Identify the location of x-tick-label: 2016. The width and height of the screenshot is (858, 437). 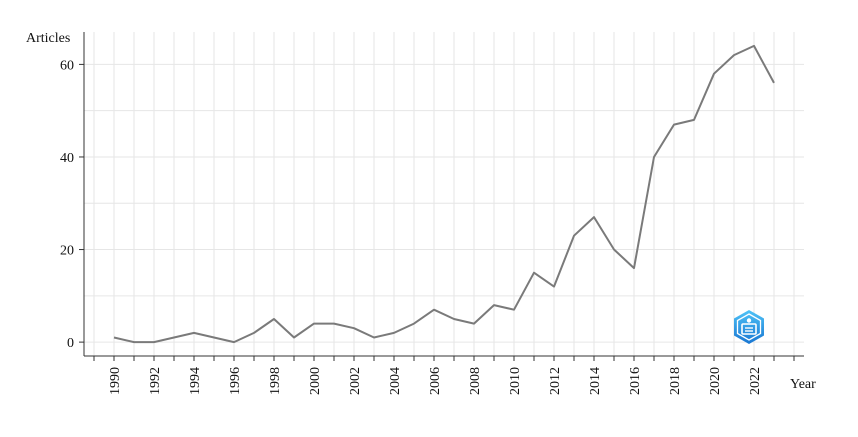
(635, 381).